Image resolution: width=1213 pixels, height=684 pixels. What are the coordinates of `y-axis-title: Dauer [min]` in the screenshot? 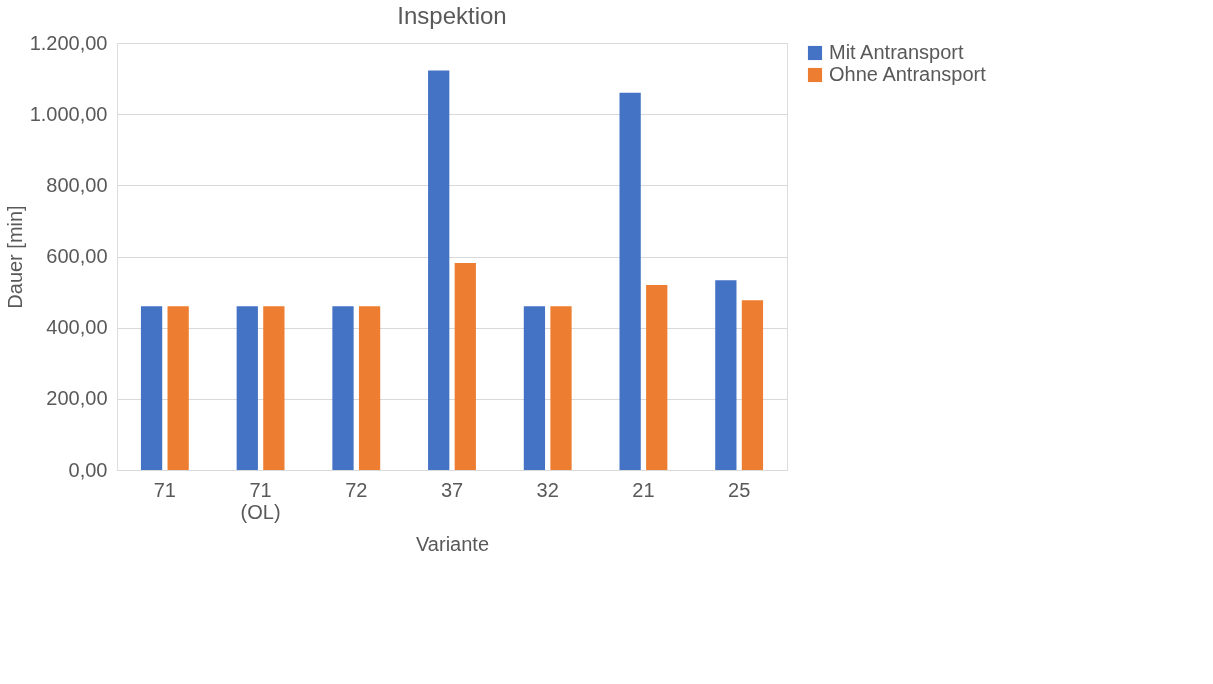 It's located at (14, 257).